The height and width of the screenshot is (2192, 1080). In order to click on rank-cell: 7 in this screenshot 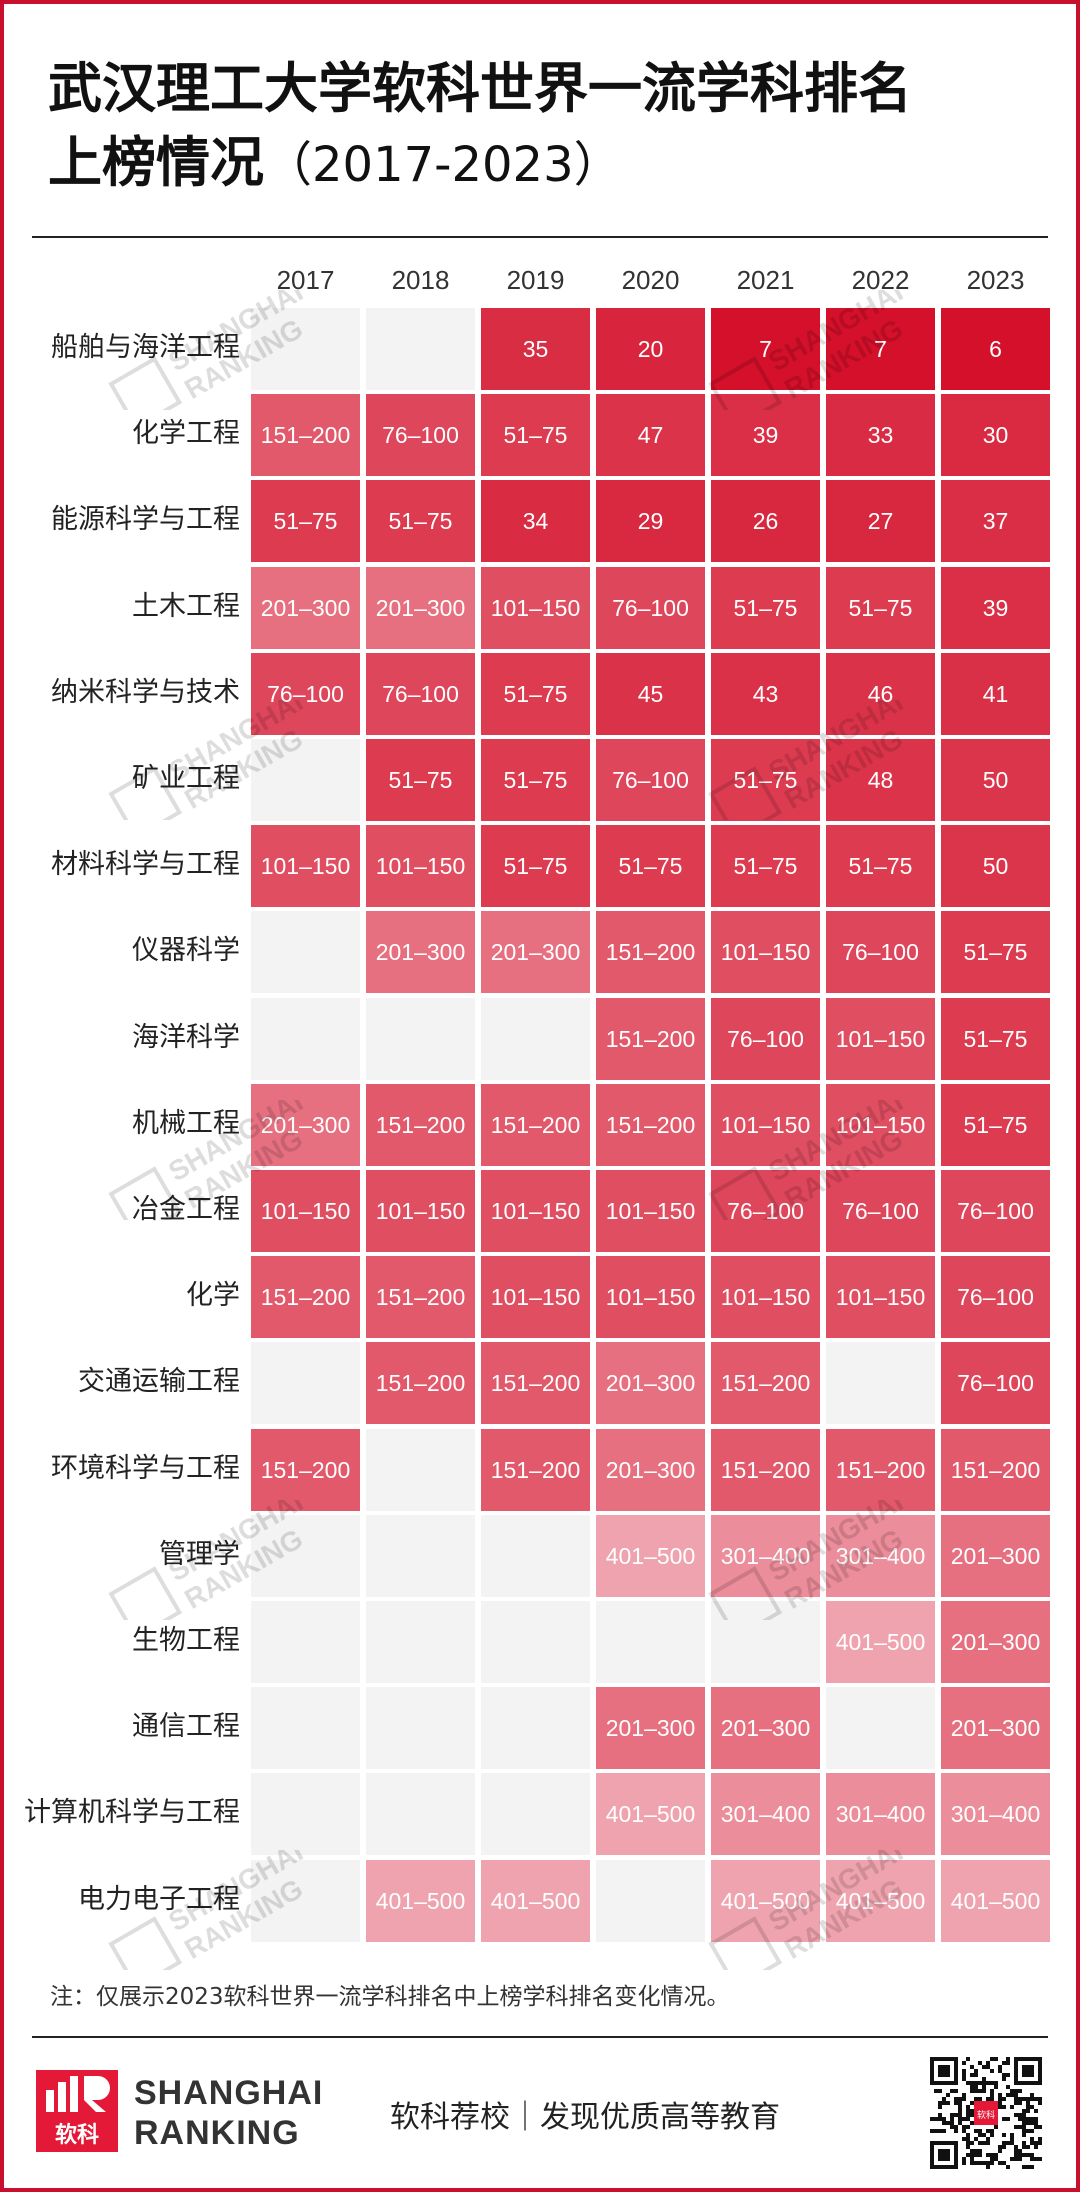, I will do `click(765, 349)`.